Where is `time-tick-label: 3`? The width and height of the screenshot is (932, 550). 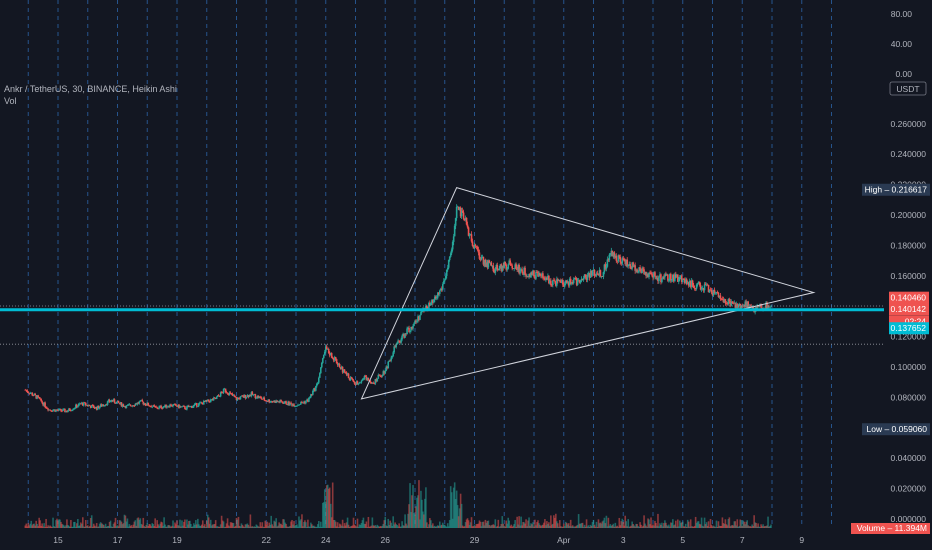 time-tick-label: 3 is located at coordinates (623, 540).